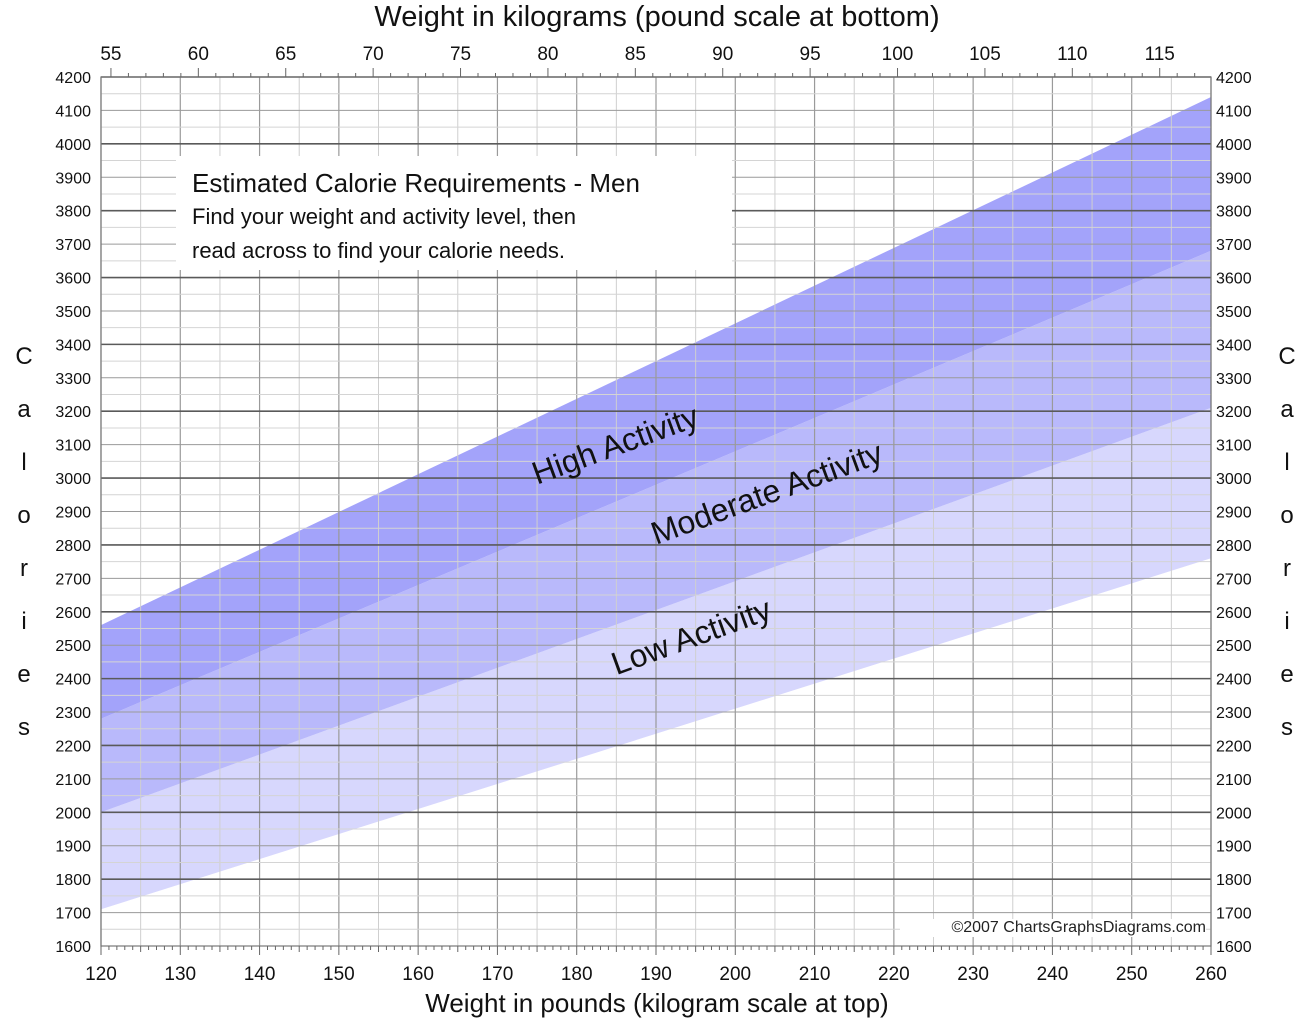 This screenshot has width=1314, height=1019. What do you see at coordinates (498, 974) in the screenshot?
I see `x-tick-label-bottom: 170` at bounding box center [498, 974].